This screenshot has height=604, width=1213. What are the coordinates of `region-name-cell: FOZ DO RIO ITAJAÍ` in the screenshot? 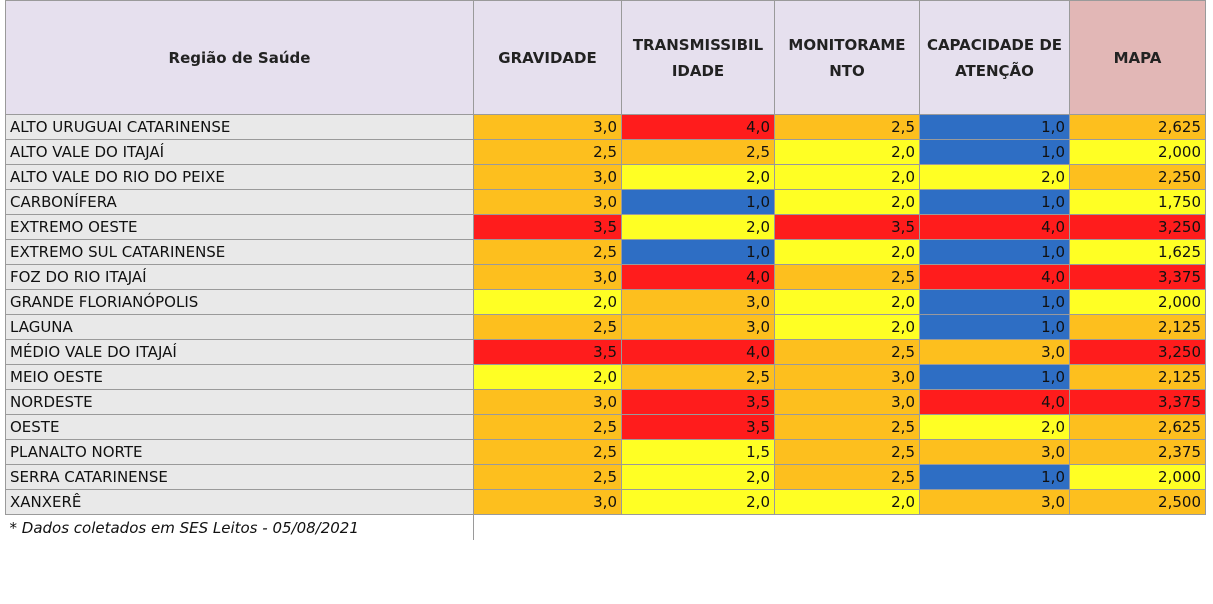 It's located at (239, 277).